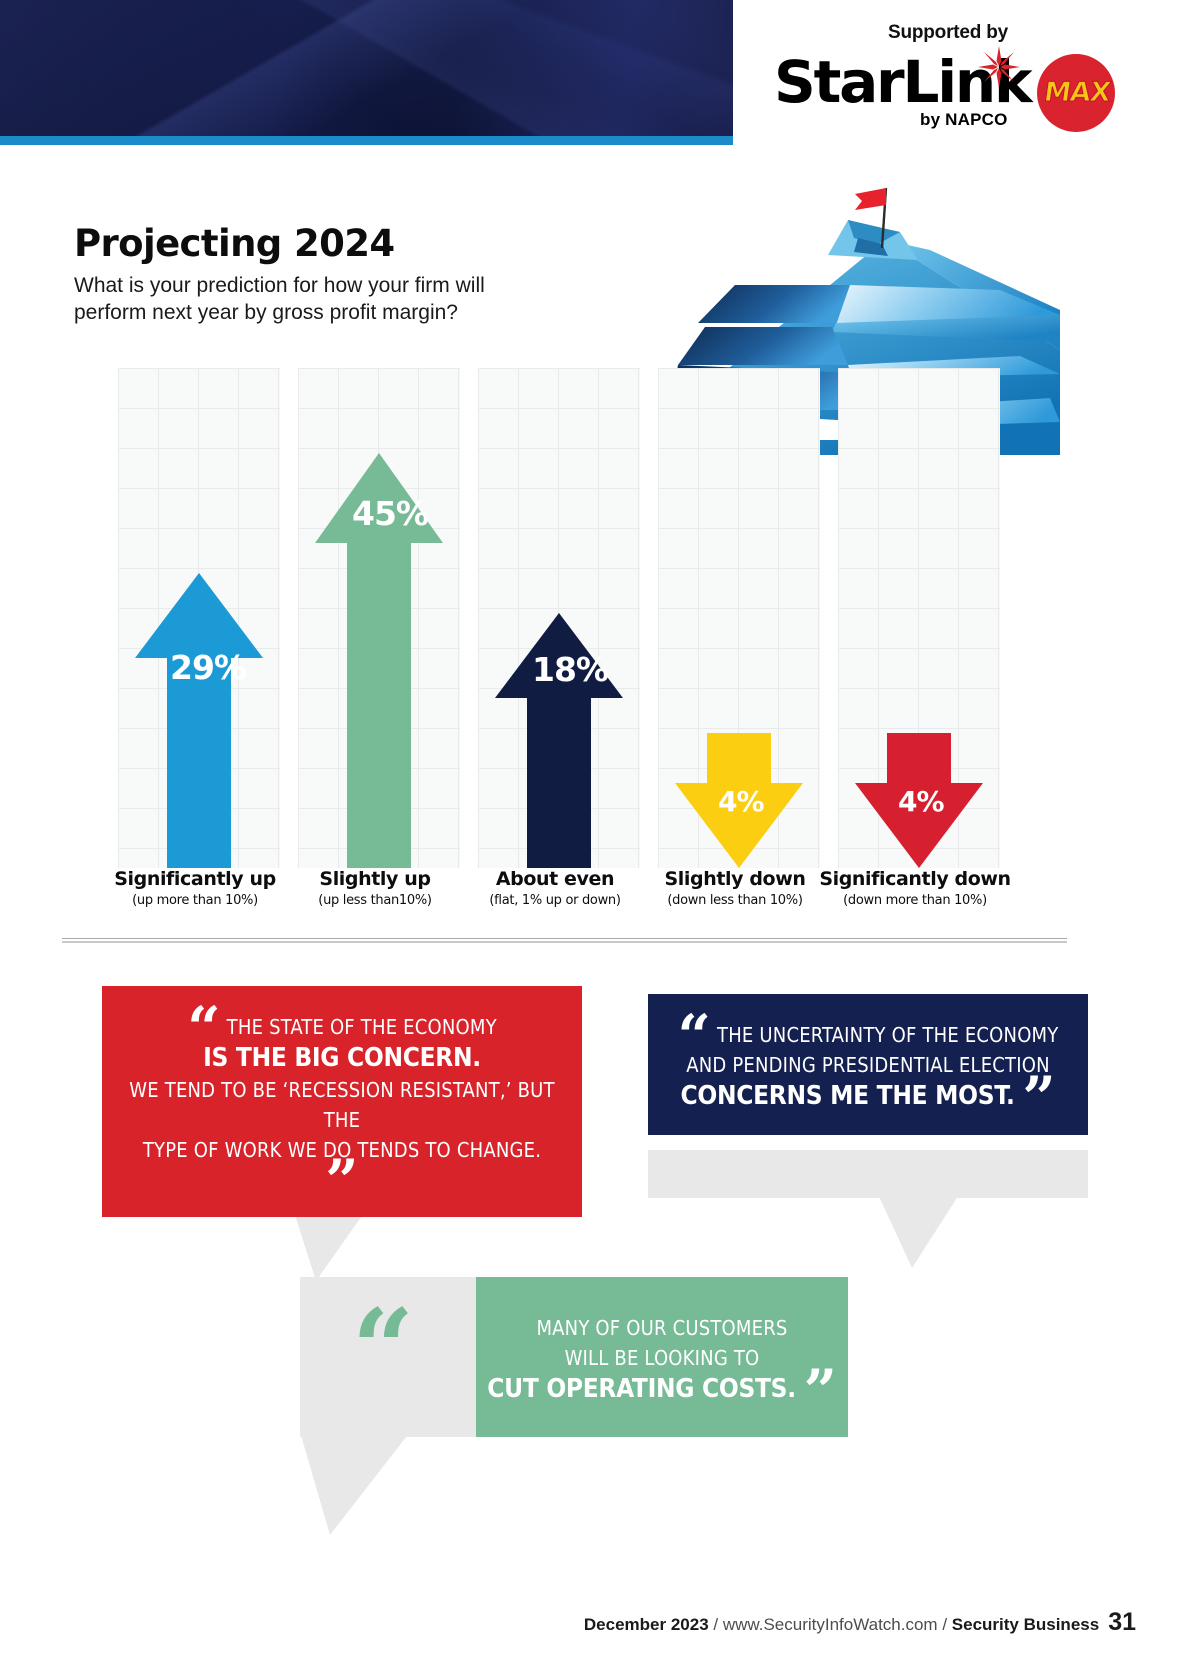 The width and height of the screenshot is (1200, 1665). Describe the element at coordinates (564, 941) in the screenshot. I see `section-divider` at that location.